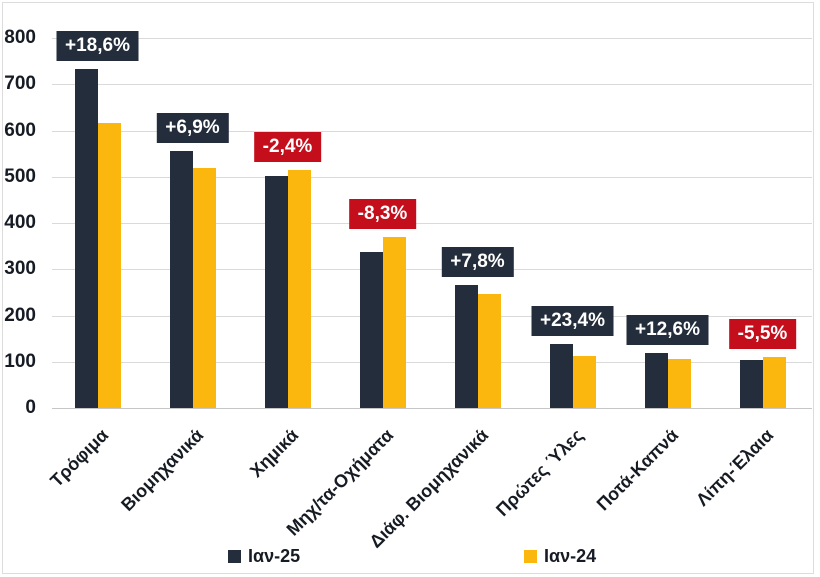 The height and width of the screenshot is (577, 820). What do you see at coordinates (20, 37) in the screenshot?
I see `y-tick-label: 800` at bounding box center [20, 37].